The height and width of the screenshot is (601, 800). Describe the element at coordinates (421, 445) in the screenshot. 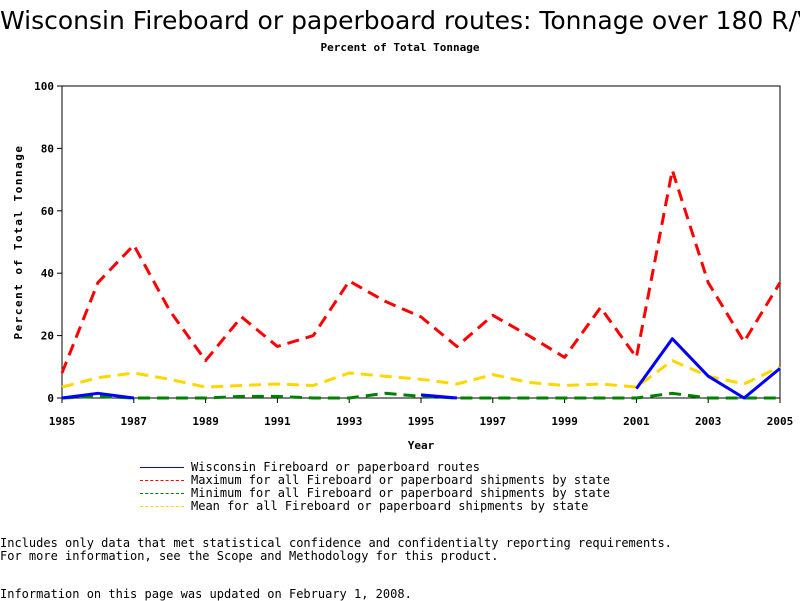

I see `x-axis-title: Year` at that location.